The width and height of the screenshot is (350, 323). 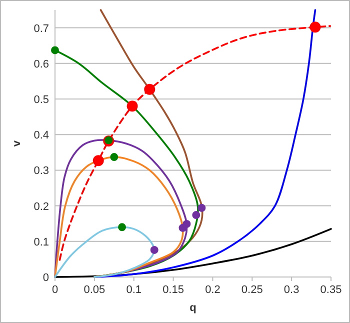 I want to click on y-axis-title: v, so click(x=17, y=143).